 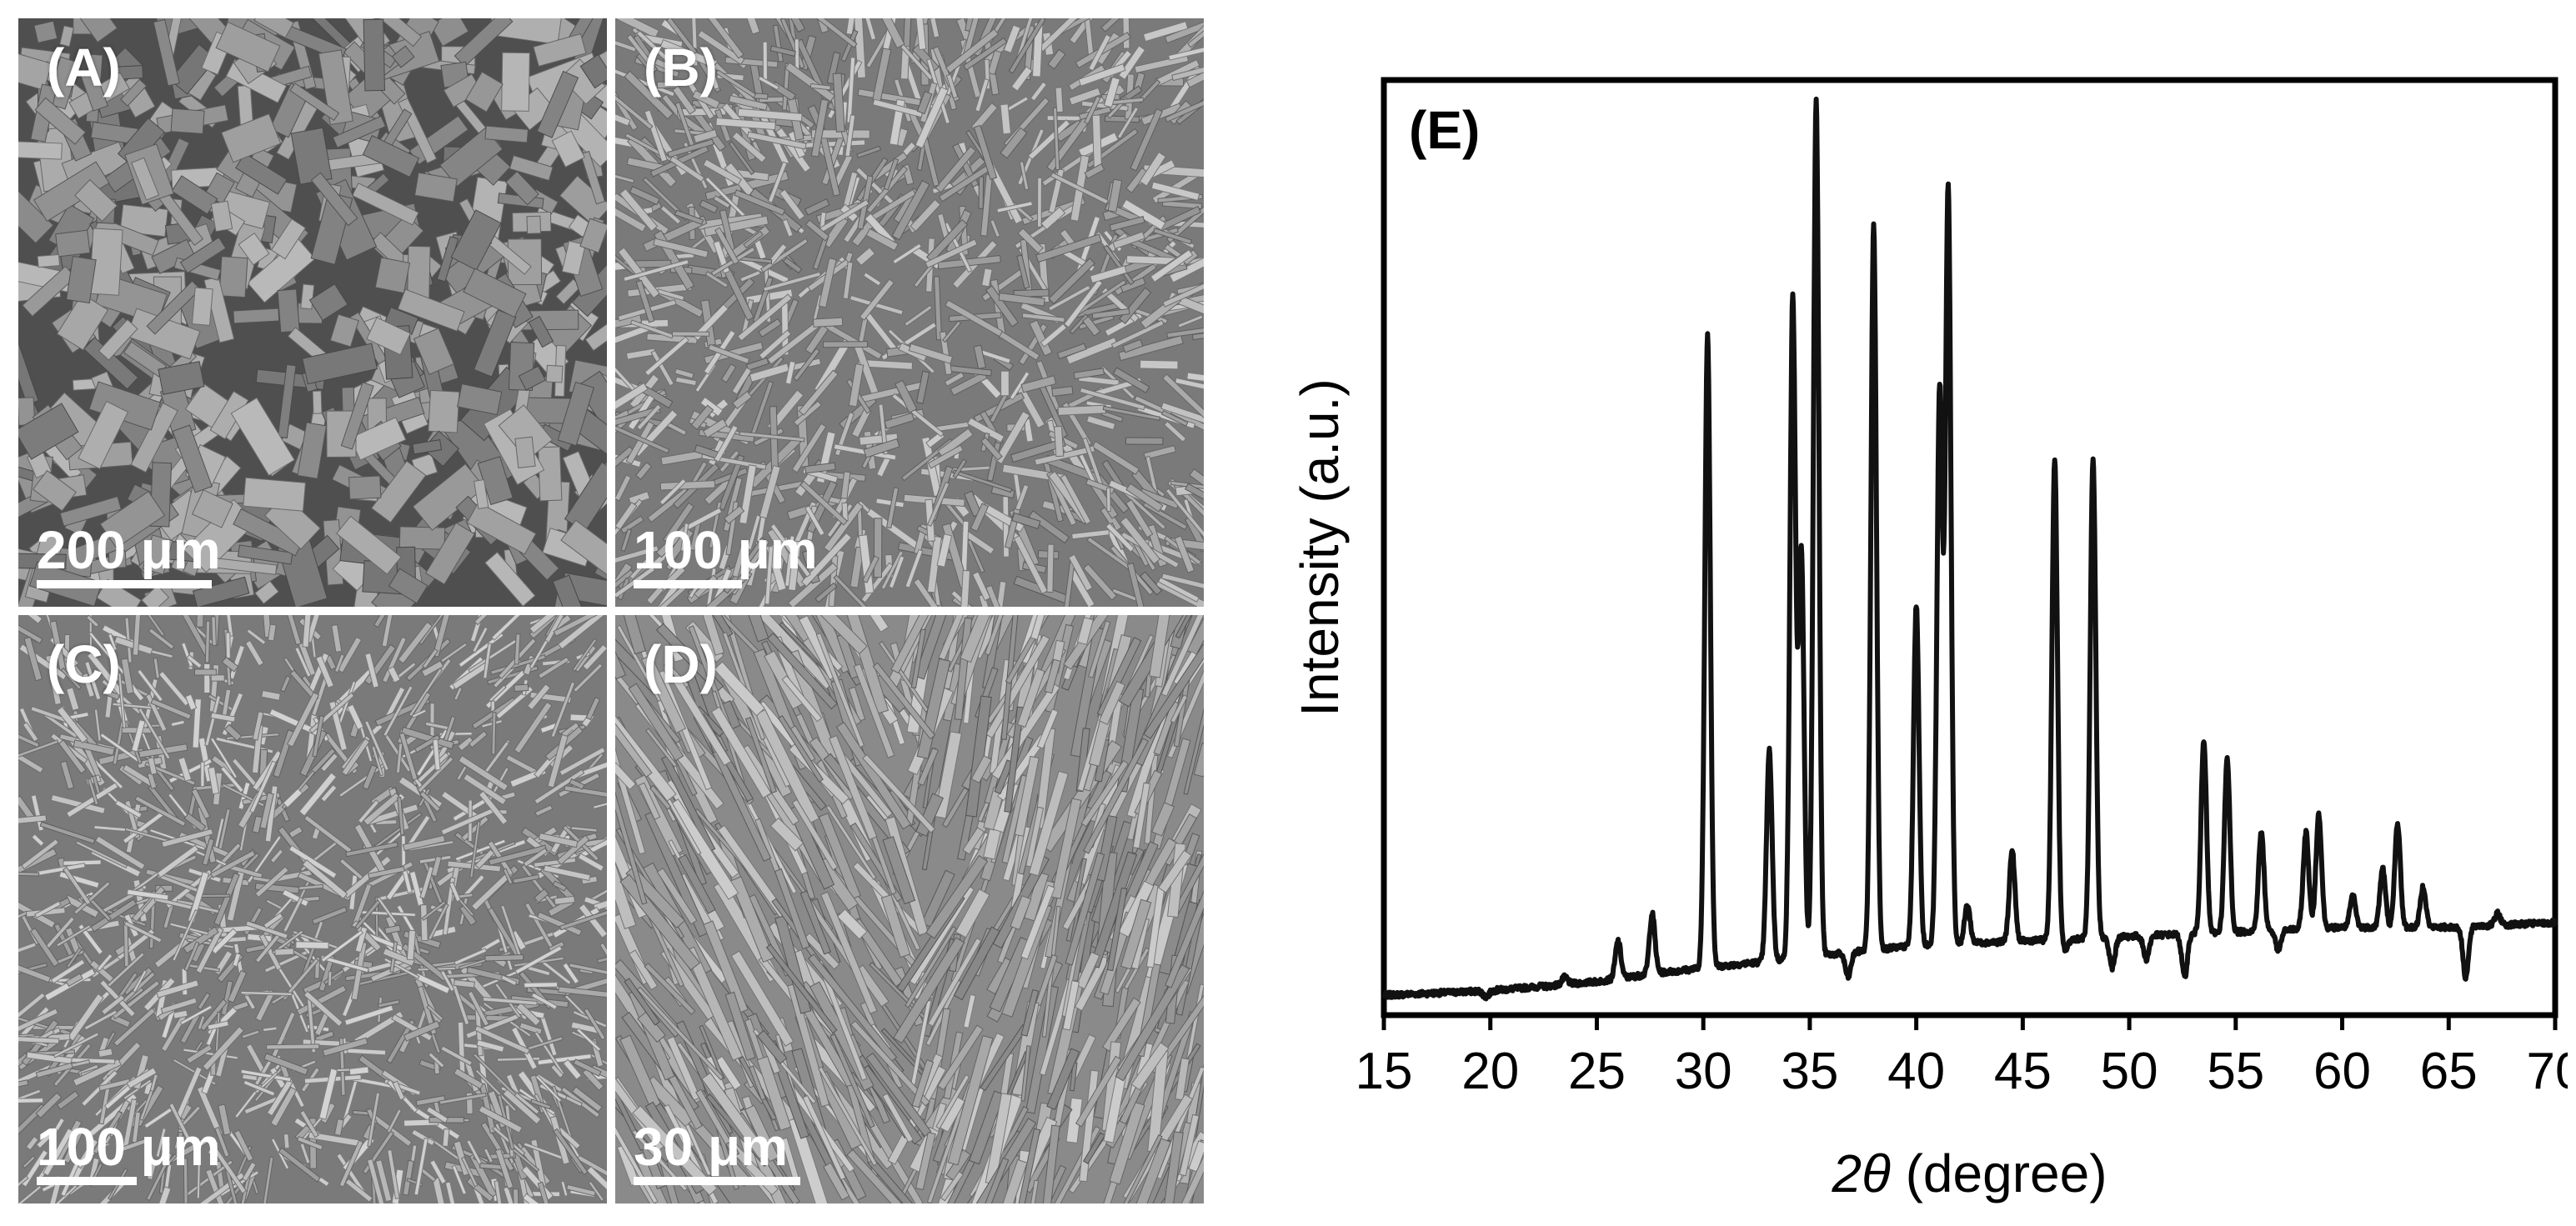 What do you see at coordinates (717, 1181) in the screenshot?
I see `scalebar-line-d` at bounding box center [717, 1181].